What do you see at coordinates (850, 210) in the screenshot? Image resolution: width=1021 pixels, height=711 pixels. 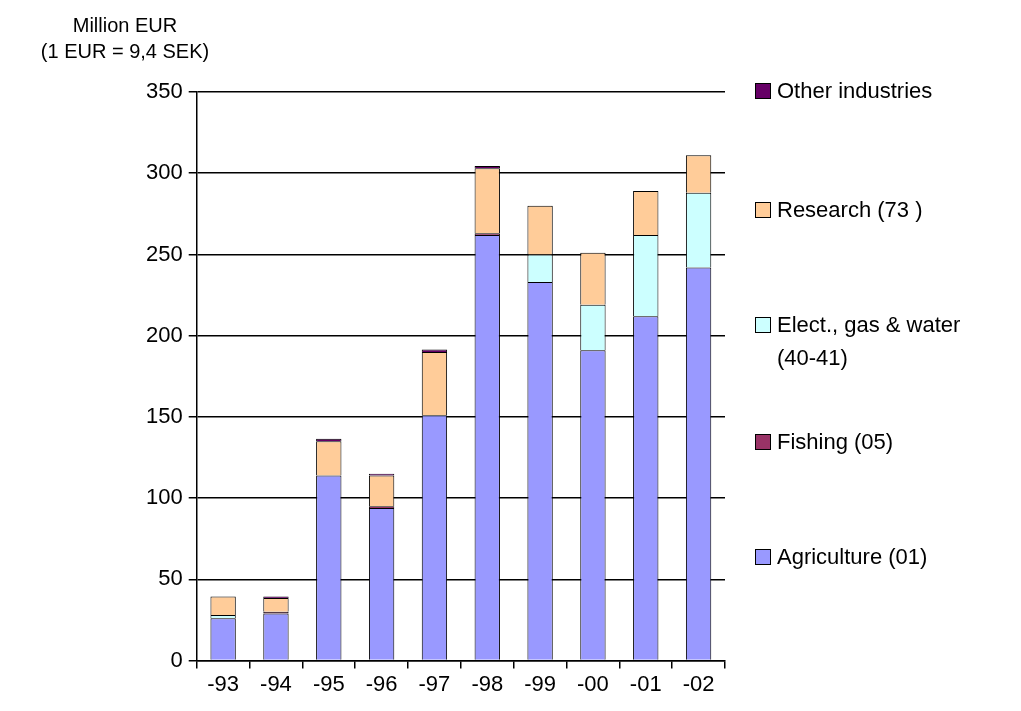 I see `legend-label: Research (73 )` at bounding box center [850, 210].